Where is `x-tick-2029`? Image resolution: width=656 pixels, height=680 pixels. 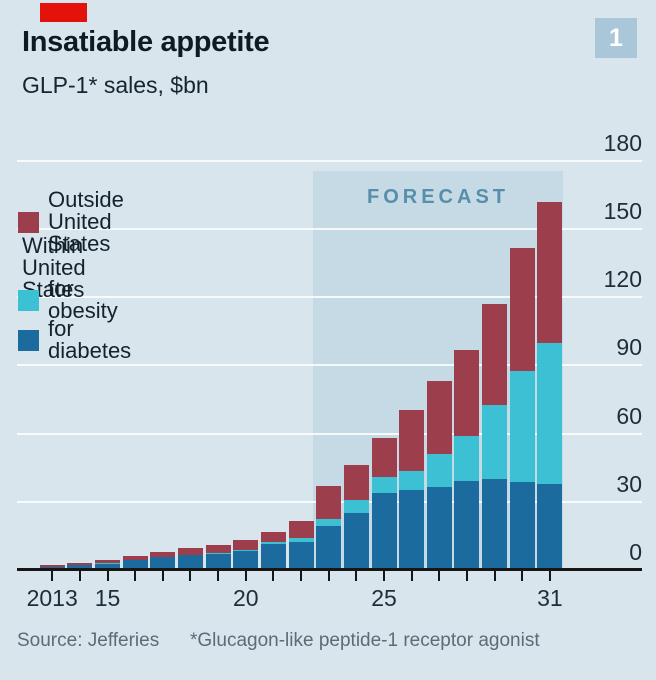
x-tick-2029 is located at coordinates (494, 576).